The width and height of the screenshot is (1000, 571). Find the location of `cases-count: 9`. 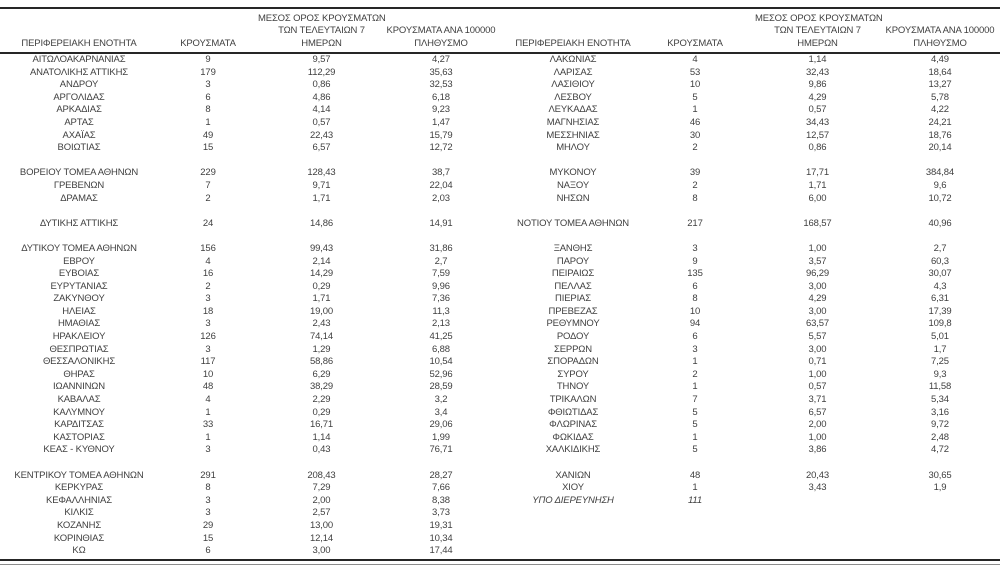

cases-count: 9 is located at coordinates (208, 59).